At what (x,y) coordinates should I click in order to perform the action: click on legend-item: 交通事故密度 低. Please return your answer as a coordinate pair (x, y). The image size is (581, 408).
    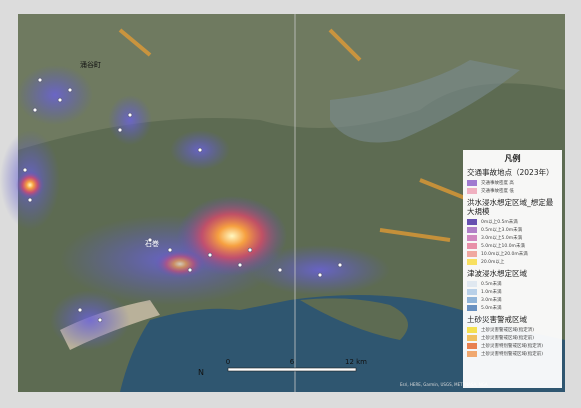
    Looking at the image, I should click on (512, 191).